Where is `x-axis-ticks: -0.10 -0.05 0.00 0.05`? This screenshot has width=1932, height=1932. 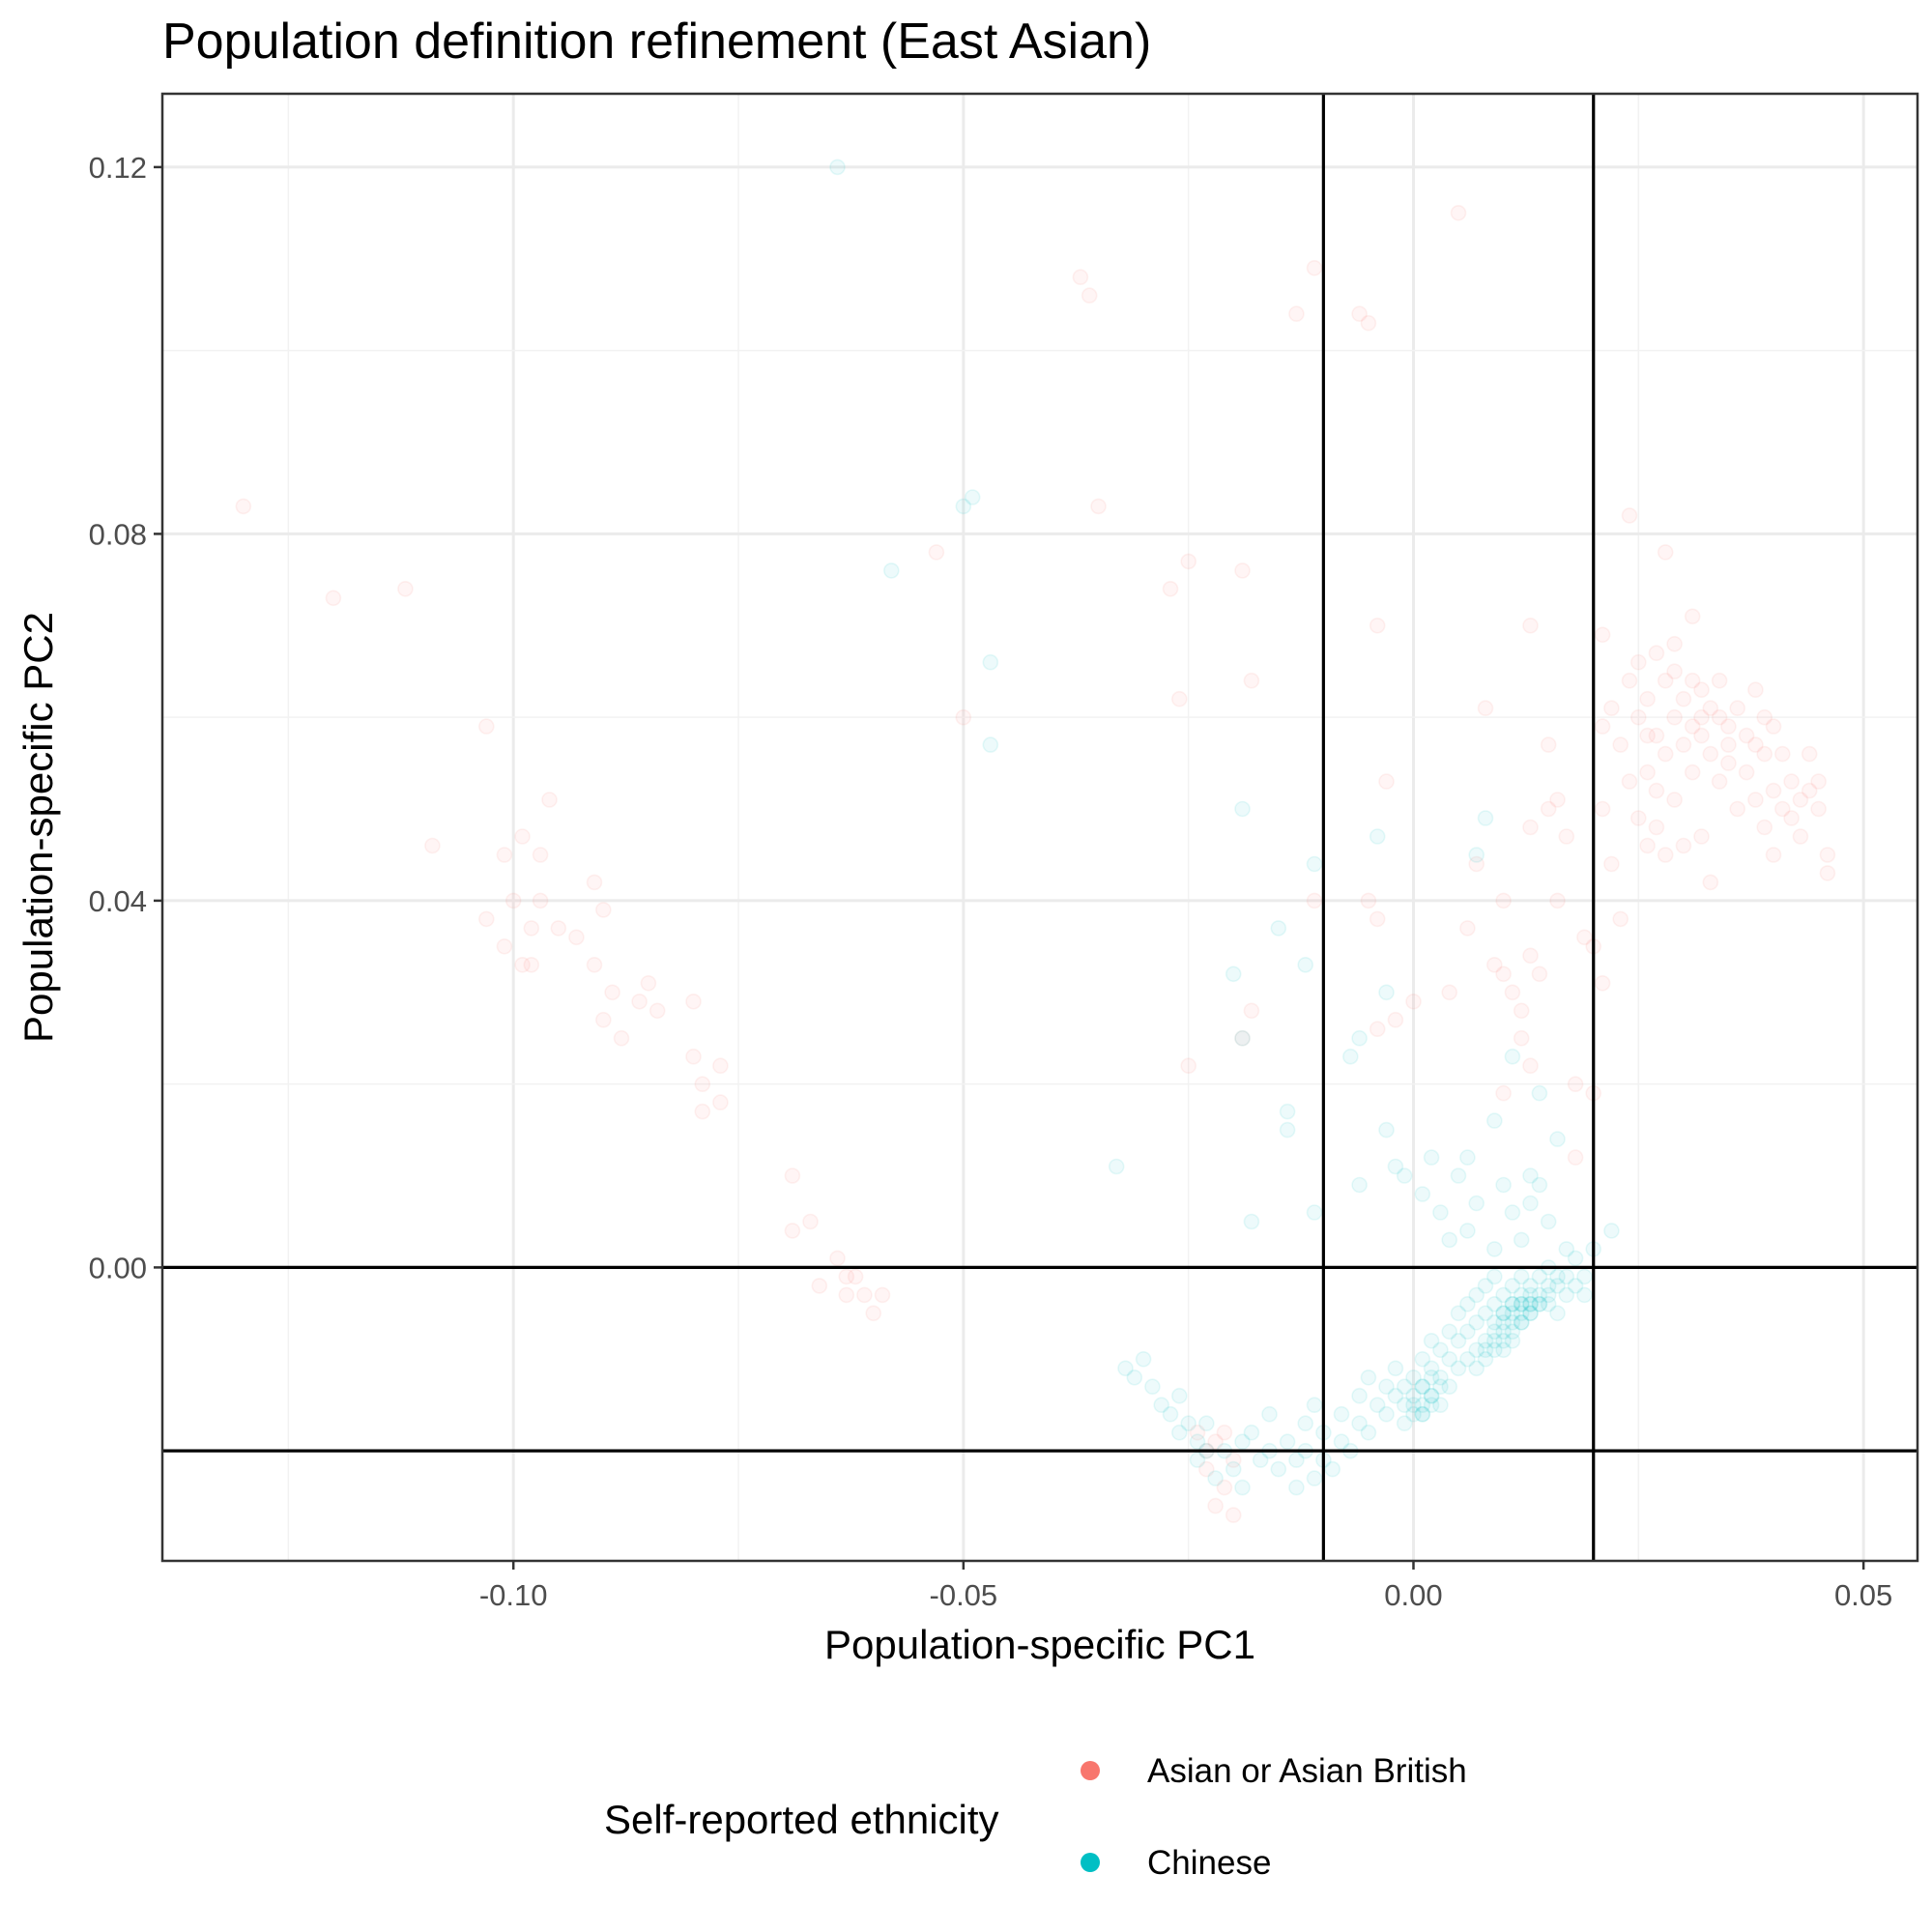
x-axis-ticks: -0.10 -0.05 0.00 0.05 is located at coordinates (1185, 1586).